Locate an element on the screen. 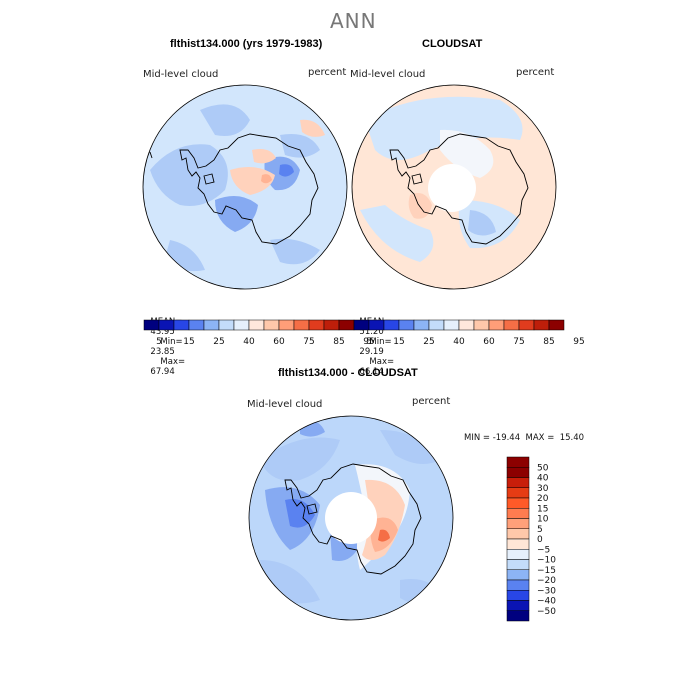 This screenshot has height=700, width=700. panel-2-colorbar-tick-label: 95 is located at coordinates (578, 342).